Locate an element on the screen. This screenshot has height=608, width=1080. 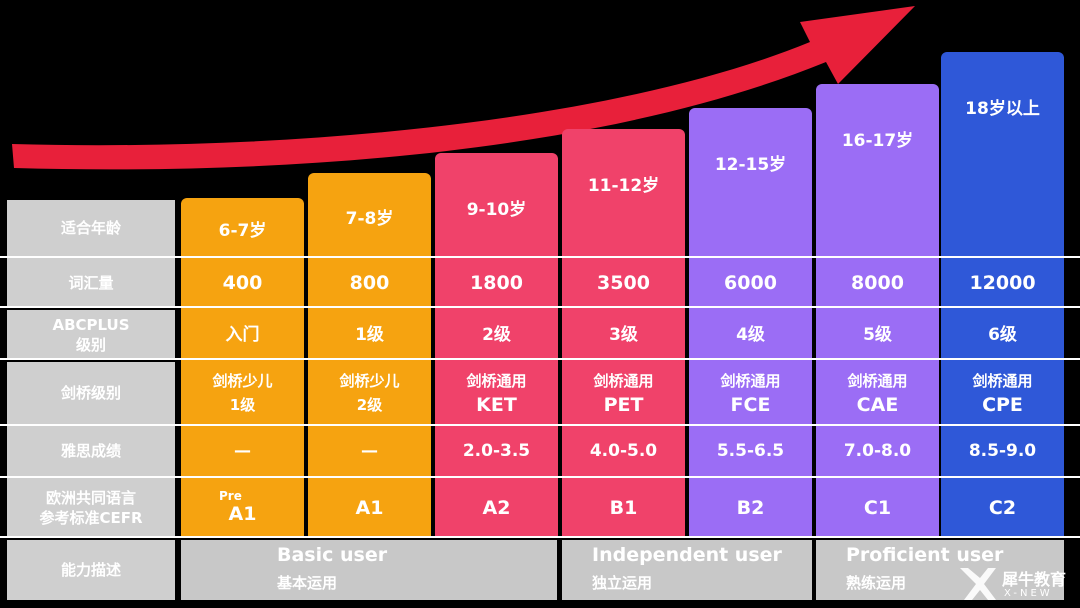
row-label-line: 剑桥级别 is located at coordinates (90, 393).